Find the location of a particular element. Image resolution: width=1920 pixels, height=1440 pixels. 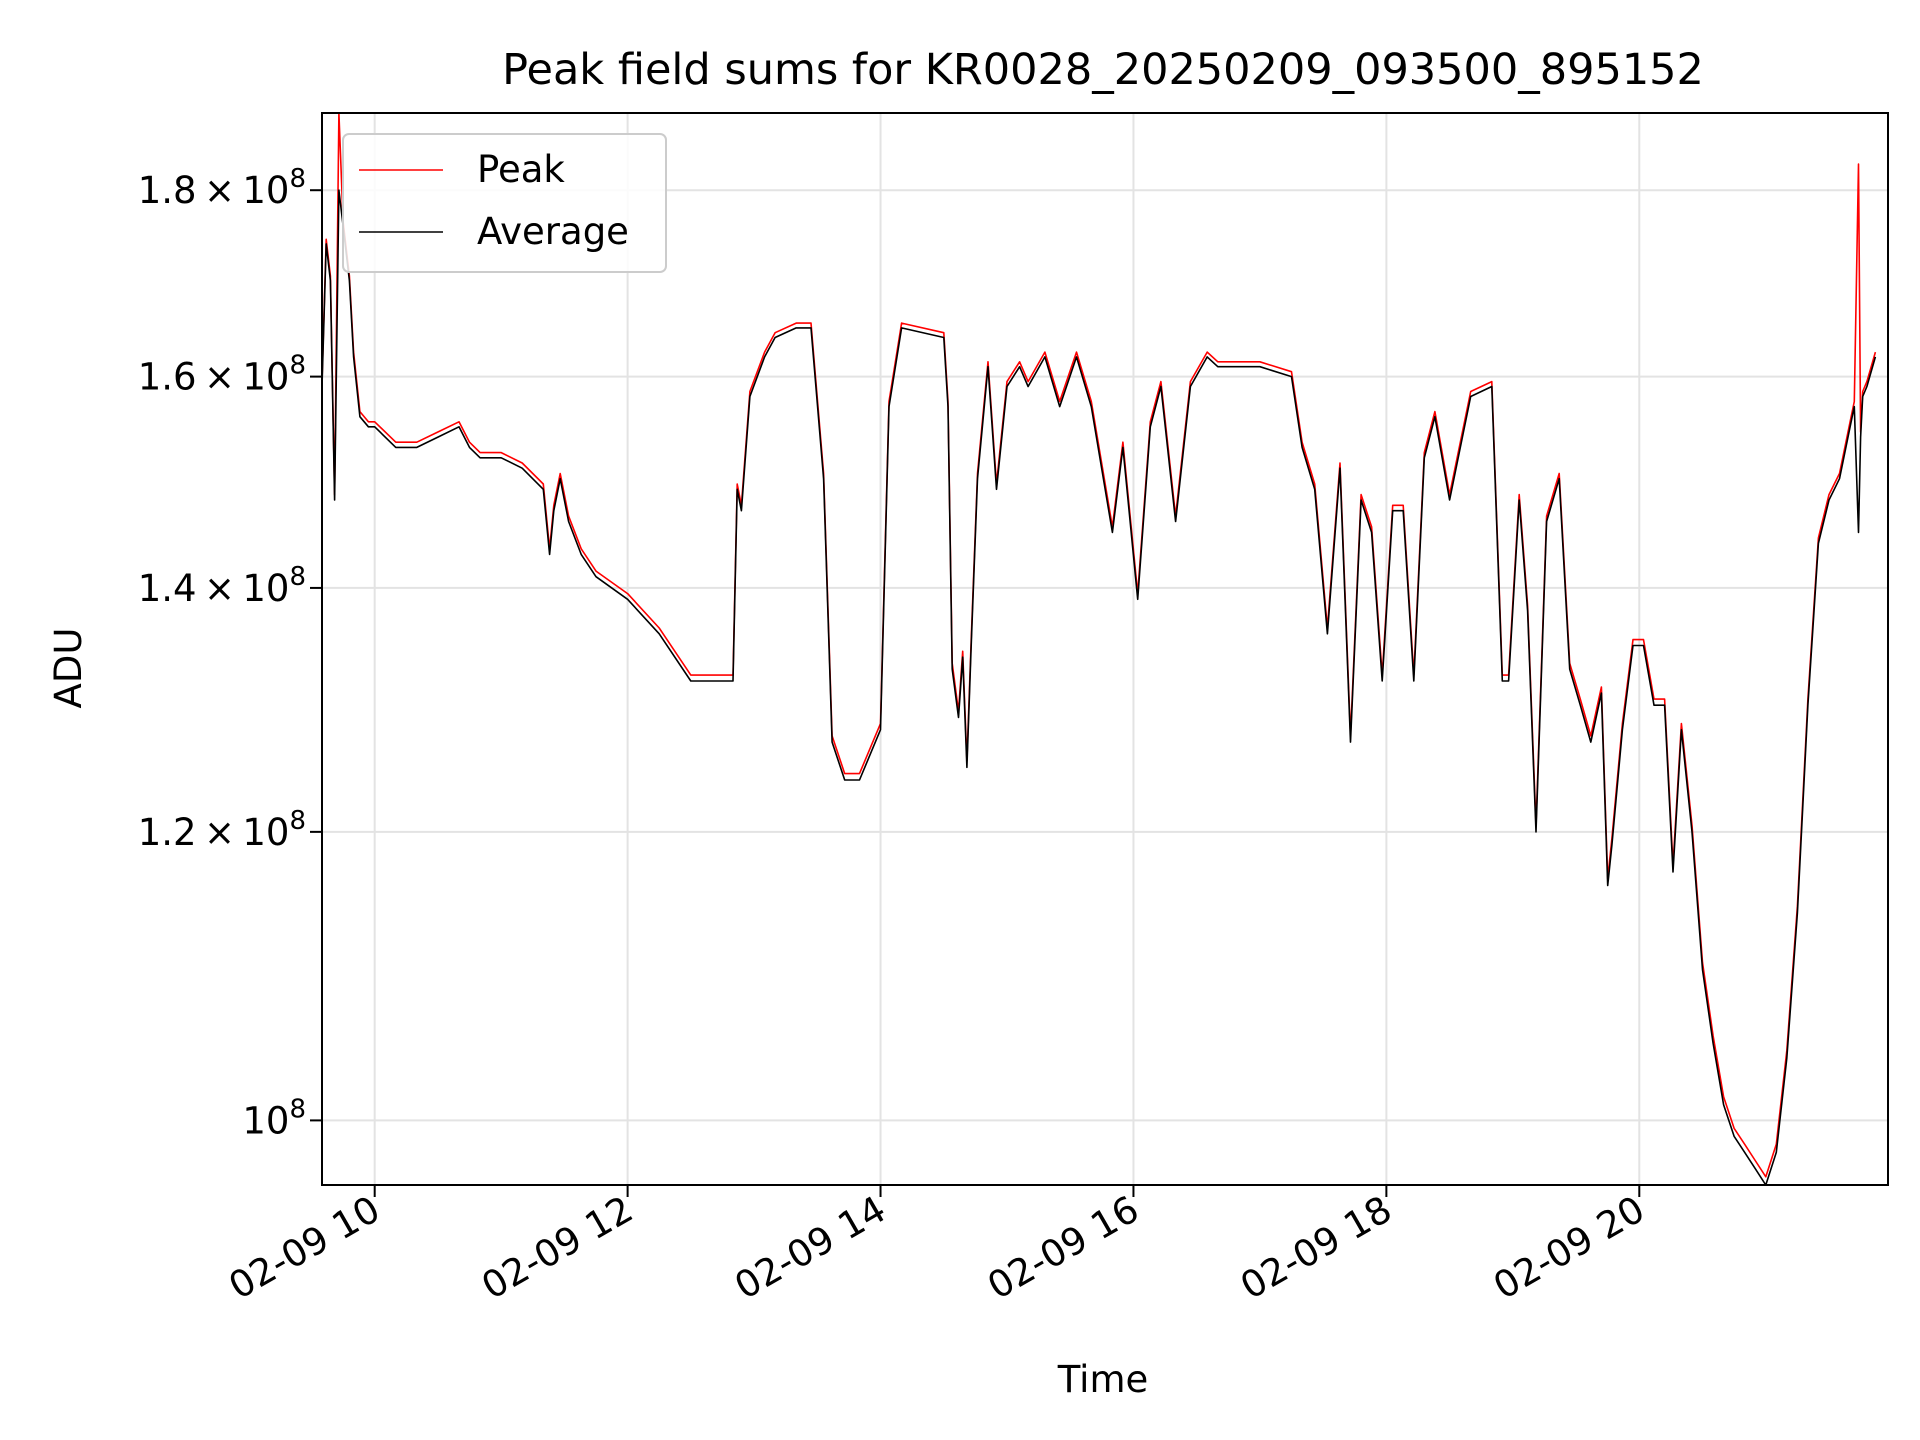

legend-box is located at coordinates (504, 203).